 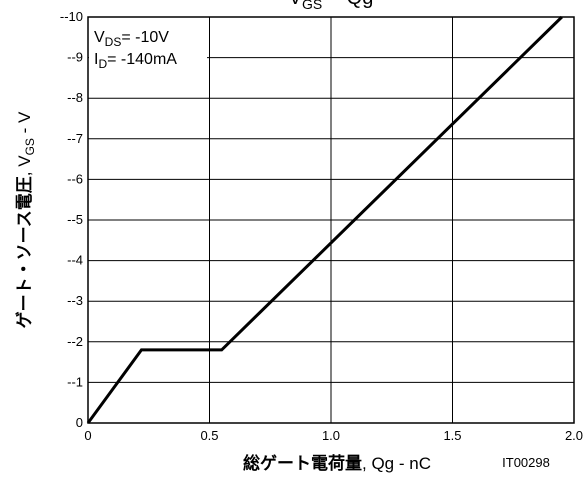 I want to click on x-tick-label: 0.5, so click(x=209, y=435).